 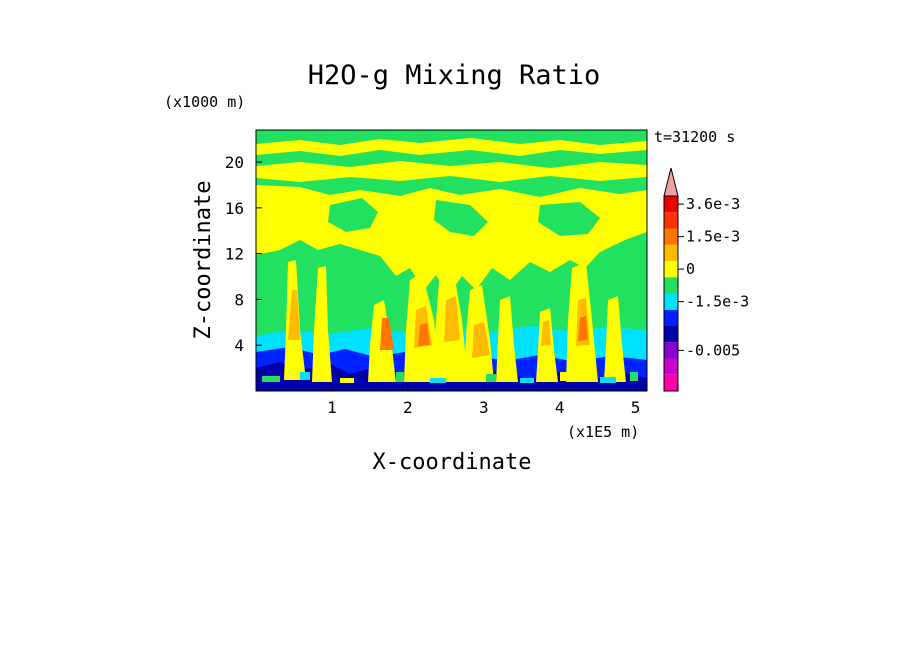 What do you see at coordinates (706, 279) in the screenshot?
I see `colorbar: 3.6e-3 1.5e-3 0 -1.5e-3 -0.005` at bounding box center [706, 279].